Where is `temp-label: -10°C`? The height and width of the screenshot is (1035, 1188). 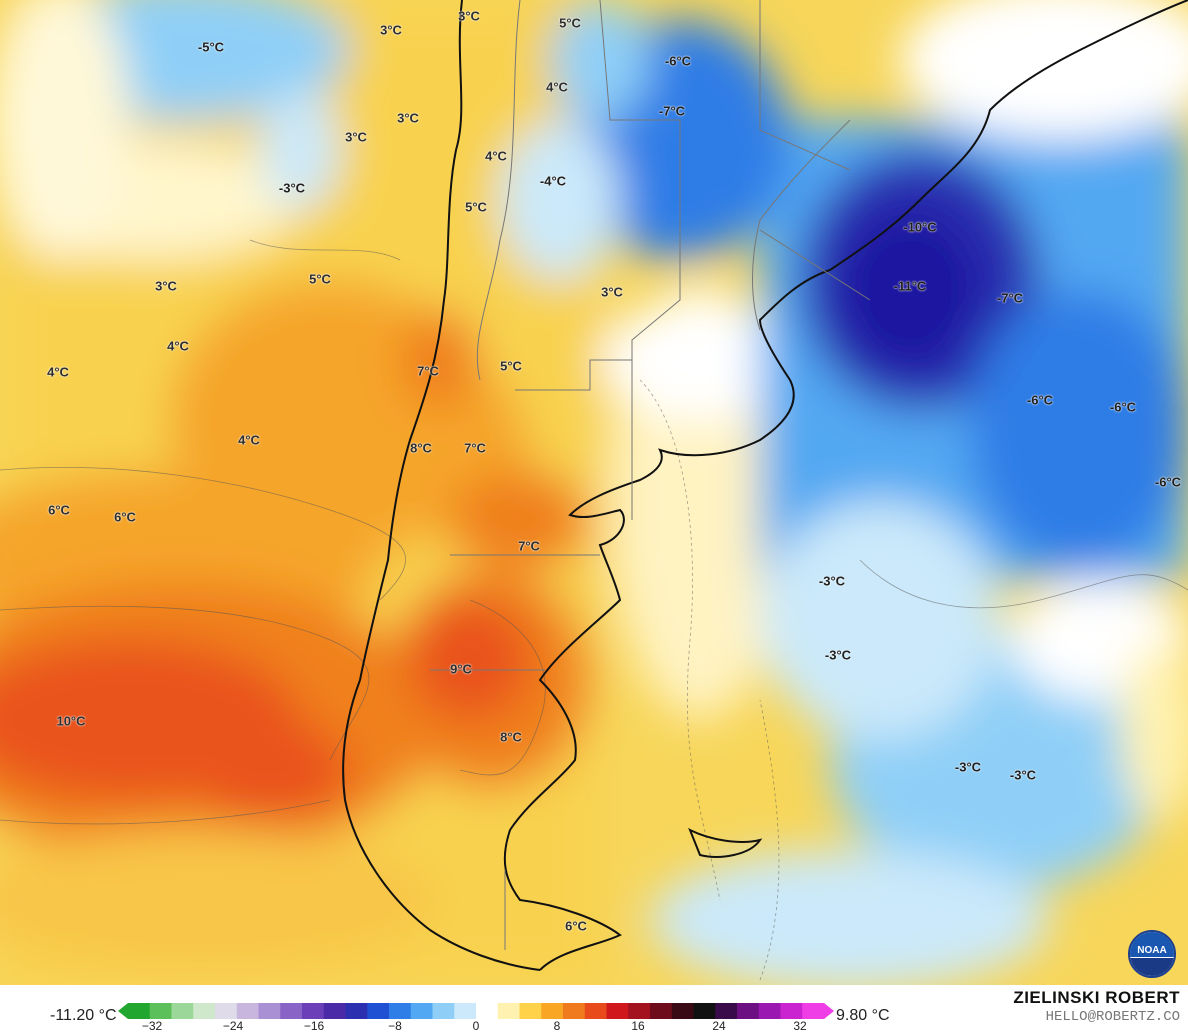 temp-label: -10°C is located at coordinates (920, 227).